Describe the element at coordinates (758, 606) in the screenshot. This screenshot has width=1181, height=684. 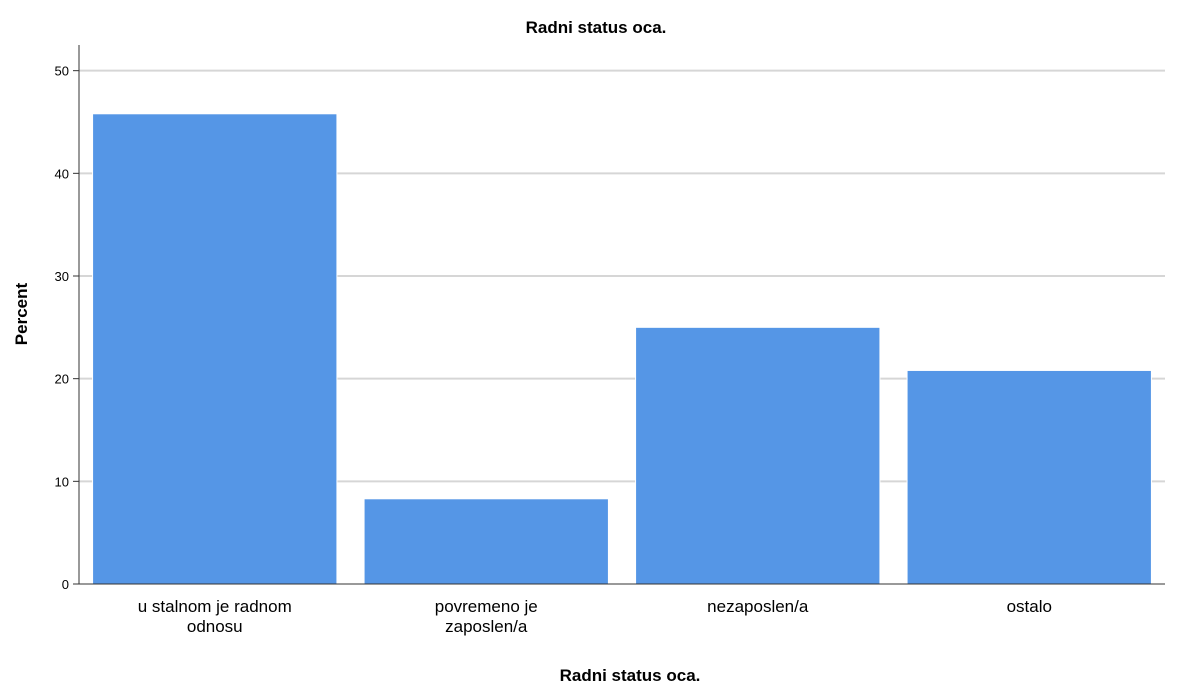
I see `x-tick-label: nezaposlen/a` at that location.